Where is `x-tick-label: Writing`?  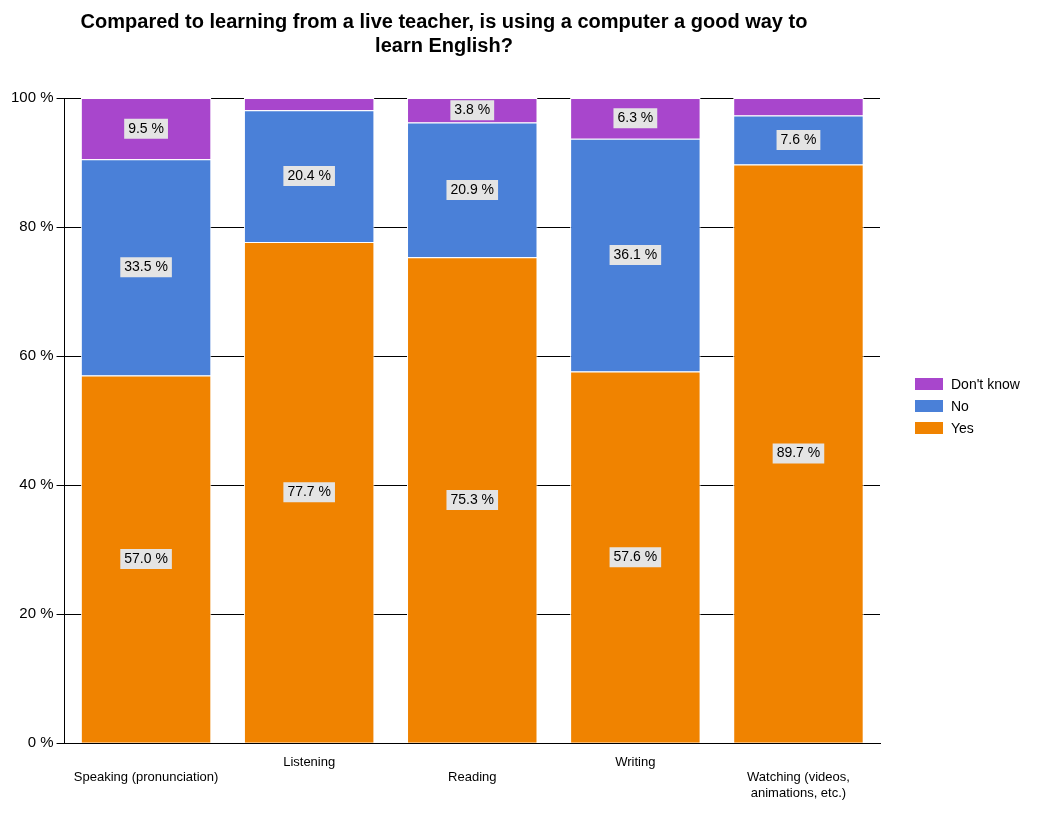 x-tick-label: Writing is located at coordinates (635, 761).